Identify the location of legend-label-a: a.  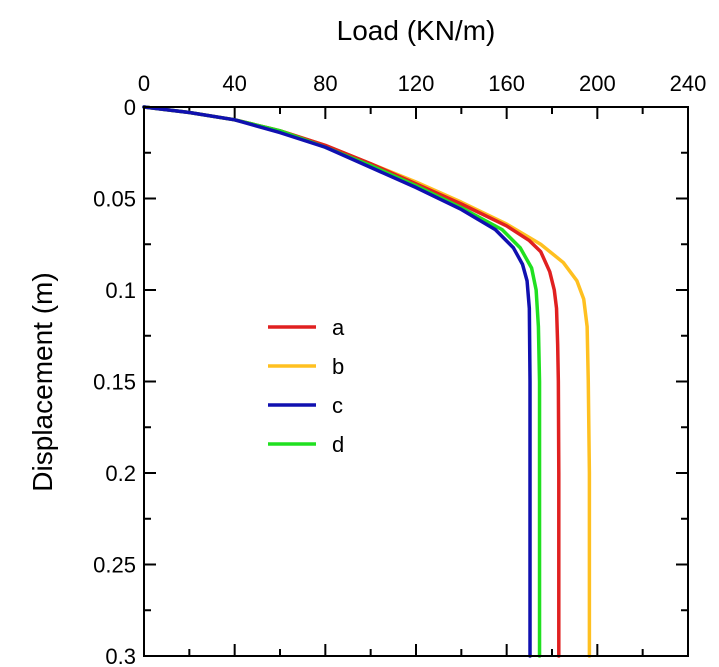
(338, 327).